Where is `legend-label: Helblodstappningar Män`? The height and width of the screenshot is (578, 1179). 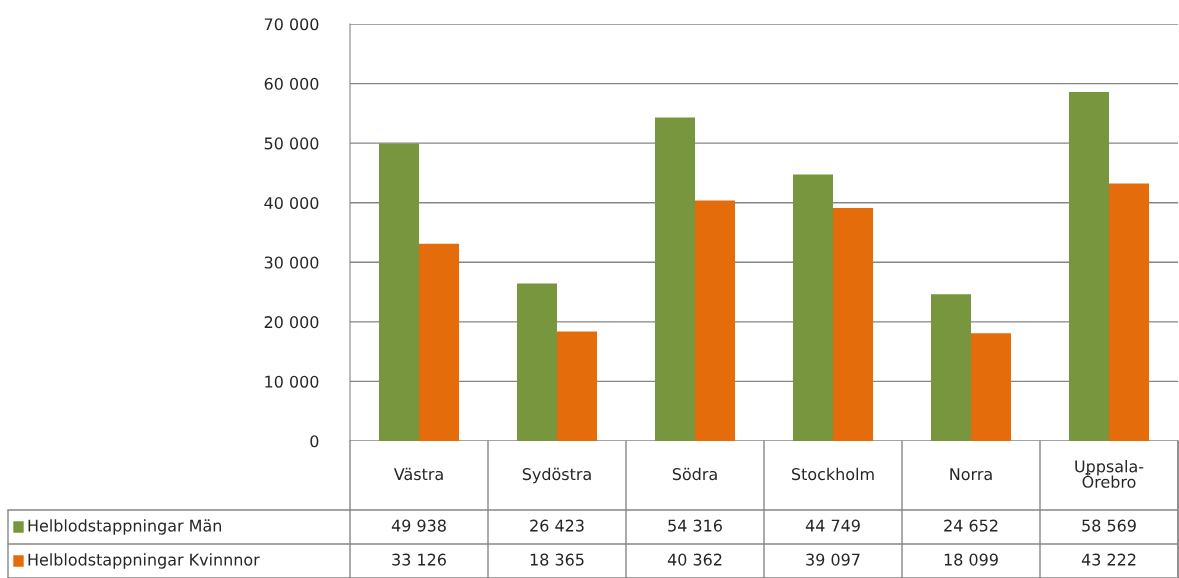 legend-label: Helblodstappningar Män is located at coordinates (124, 527).